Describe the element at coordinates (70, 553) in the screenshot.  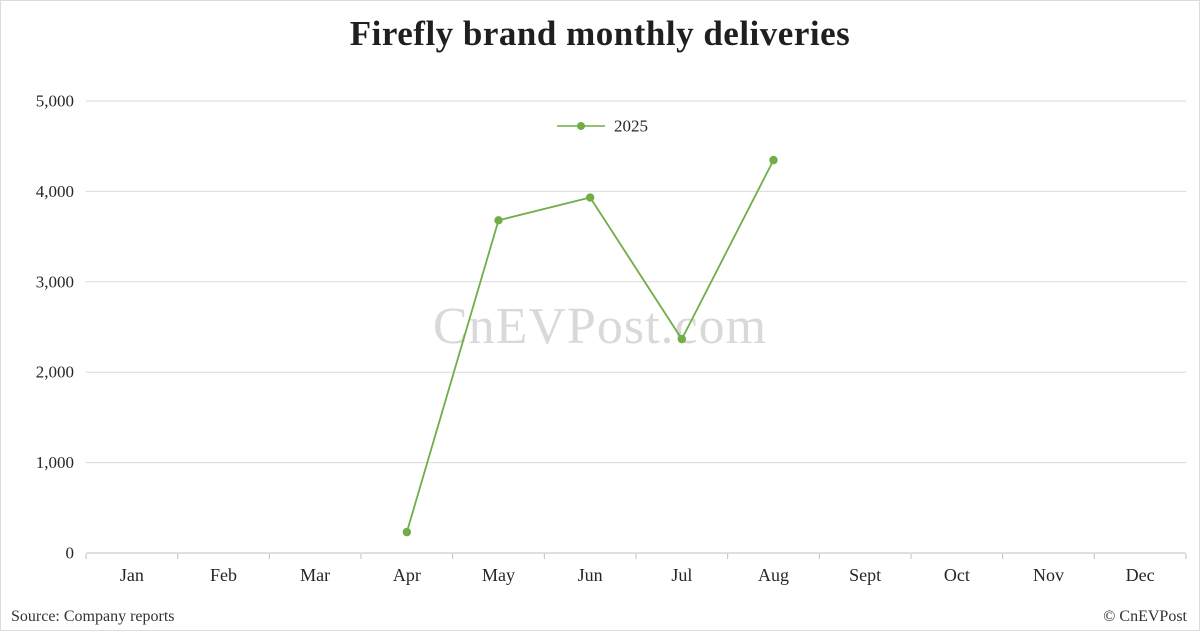
I see `svg-text: 0` at that location.